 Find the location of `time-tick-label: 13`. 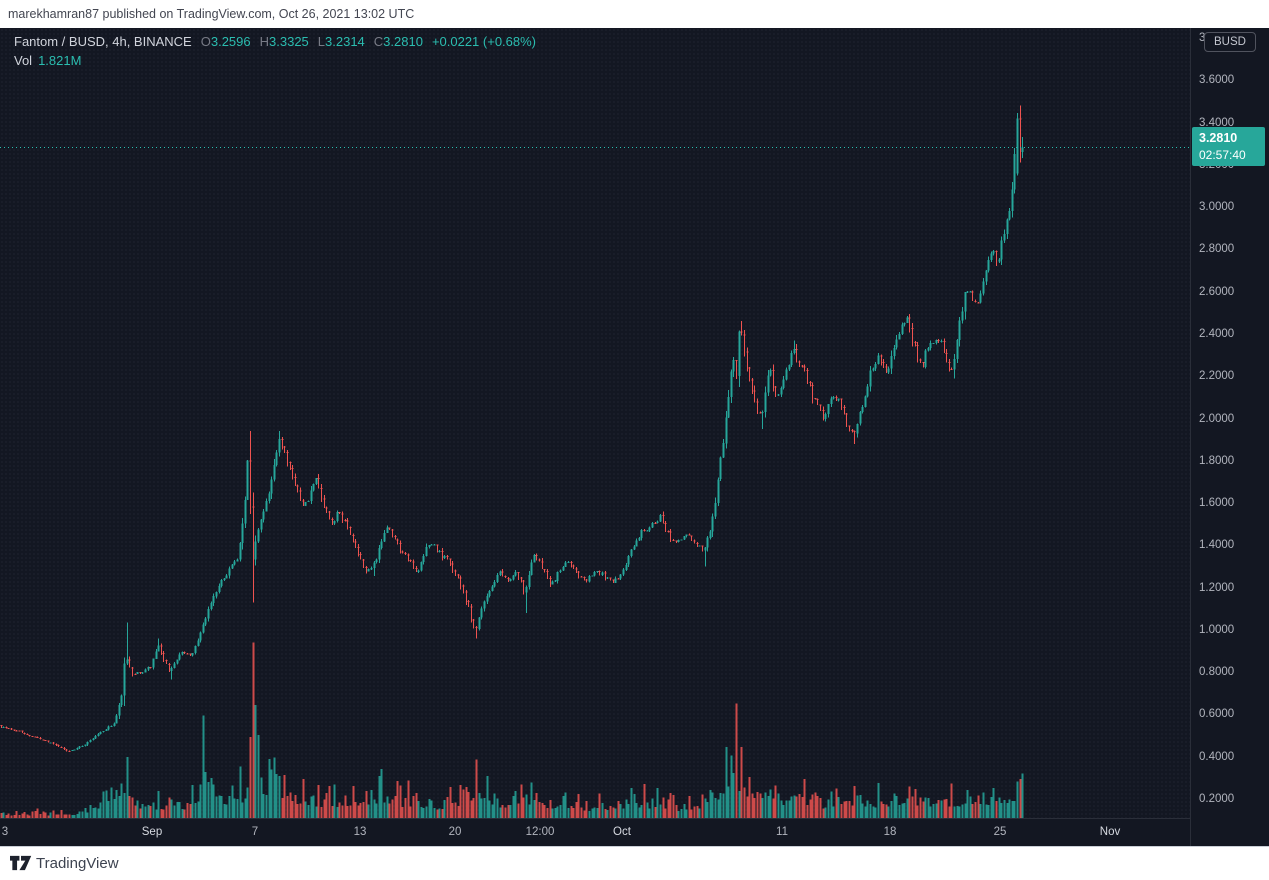

time-tick-label: 13 is located at coordinates (360, 832).